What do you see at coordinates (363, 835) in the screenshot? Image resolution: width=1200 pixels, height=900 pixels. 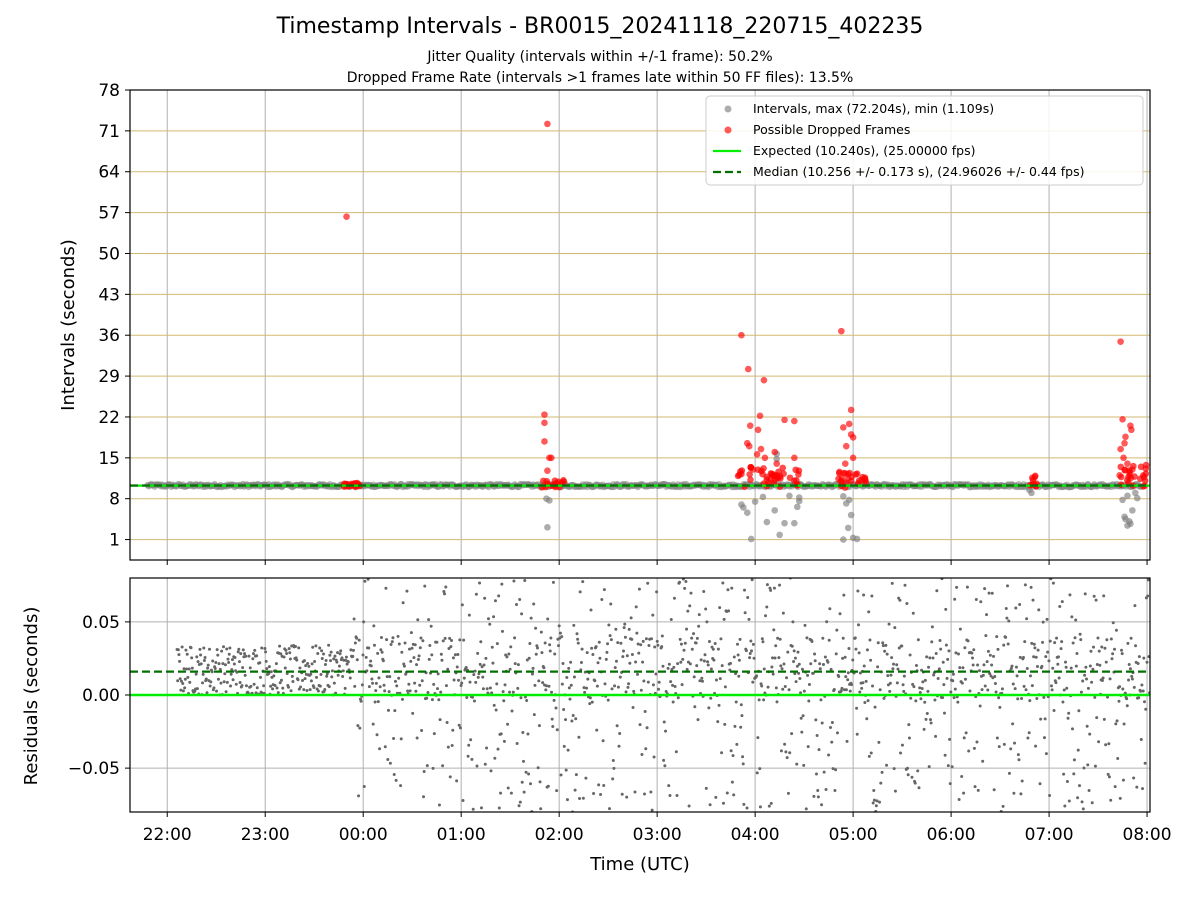 I see `x-tick-label-00:00: 00:00` at bounding box center [363, 835].